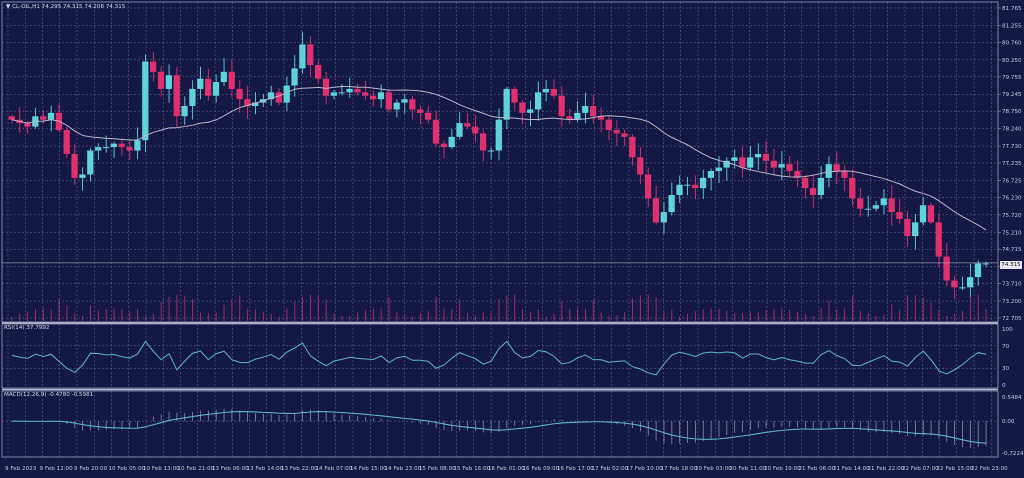  What do you see at coordinates (782, 469) in the screenshot?
I see `x-axis-label: 20 Feb 19:00` at bounding box center [782, 469].